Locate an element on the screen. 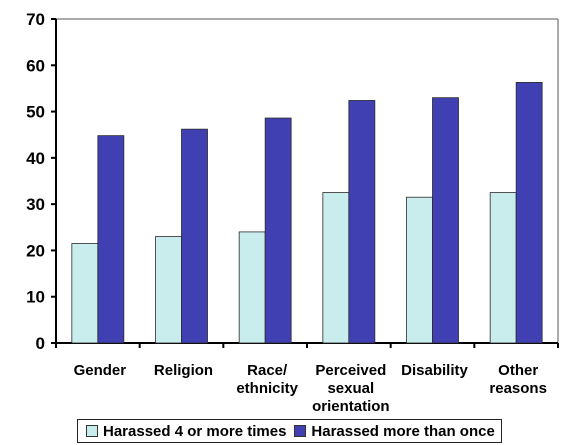  legend-item-series-2: Harassed more than once is located at coordinates (394, 431).